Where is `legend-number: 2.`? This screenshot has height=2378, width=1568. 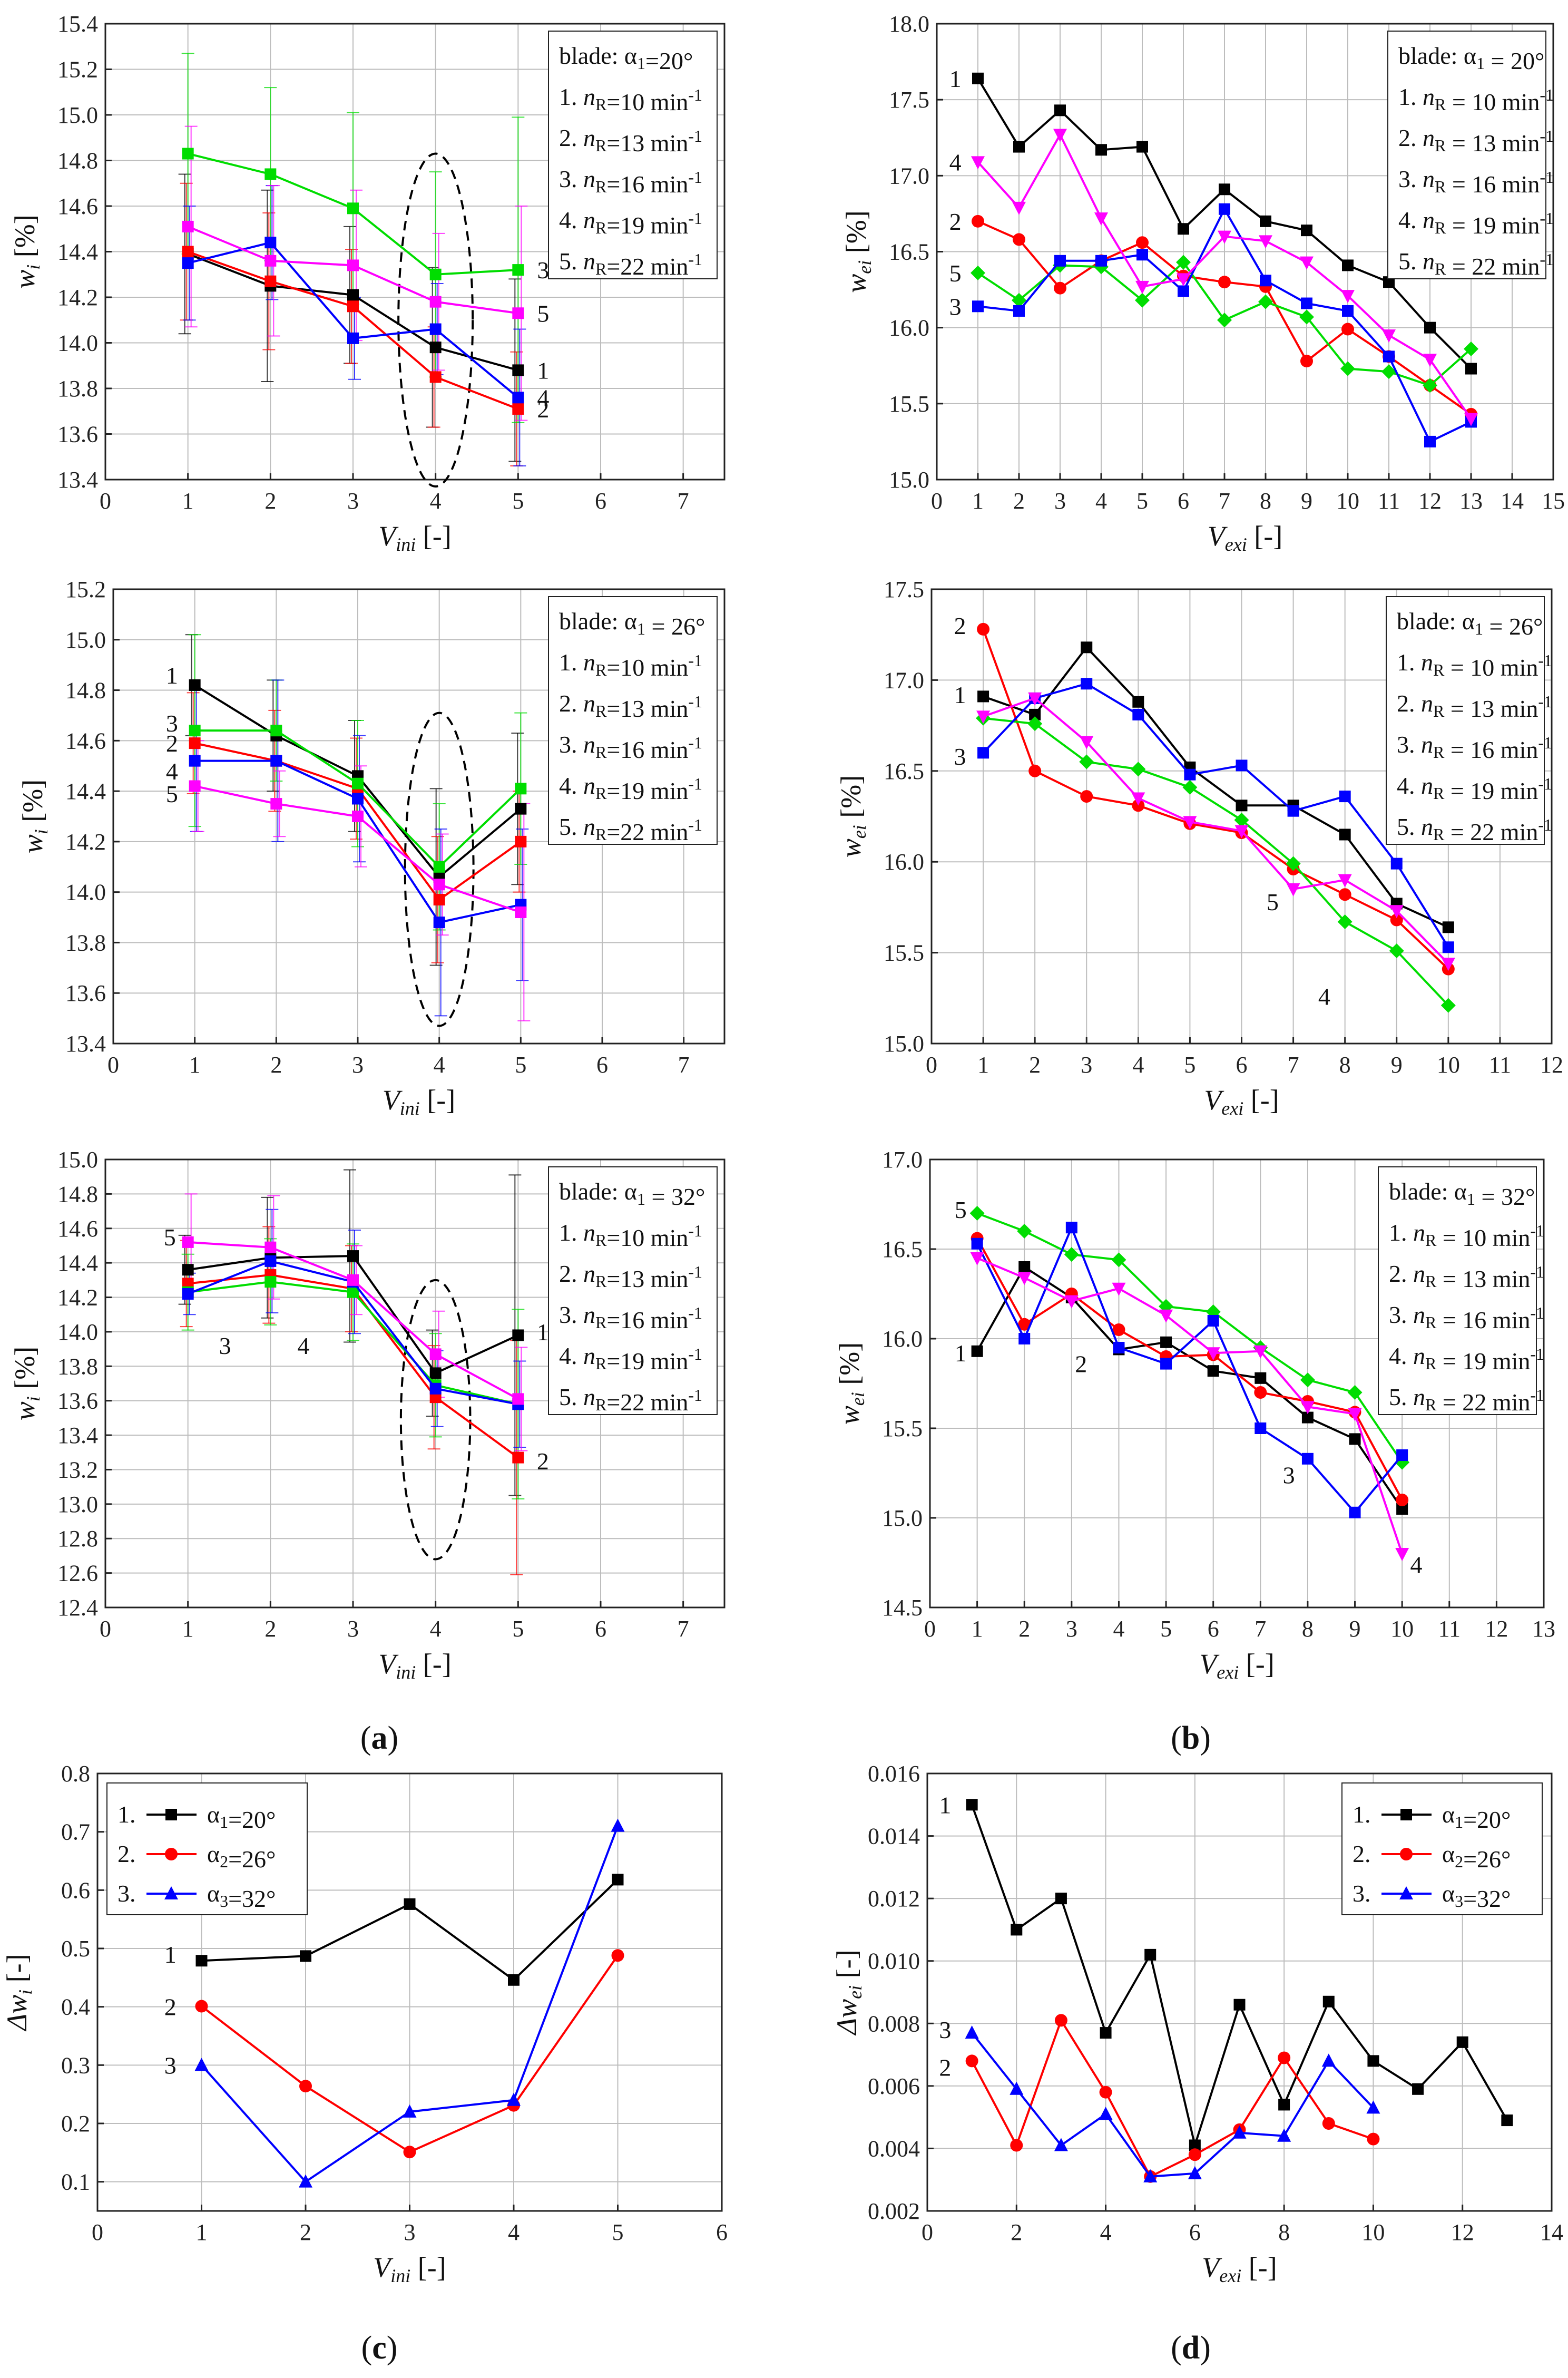
legend-number: 2. is located at coordinates (126, 1853).